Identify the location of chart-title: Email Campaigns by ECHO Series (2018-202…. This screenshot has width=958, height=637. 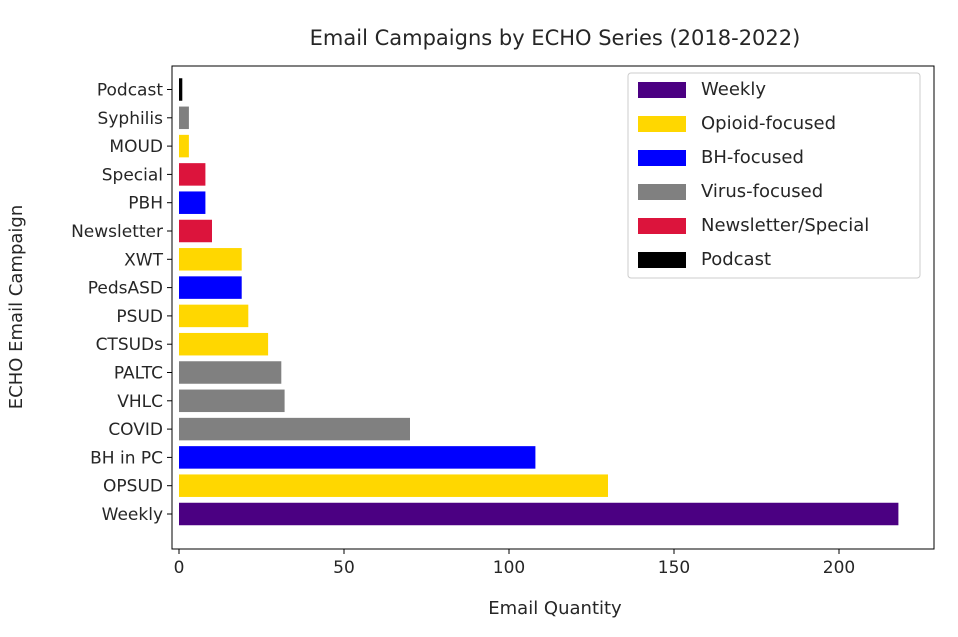
(555, 38).